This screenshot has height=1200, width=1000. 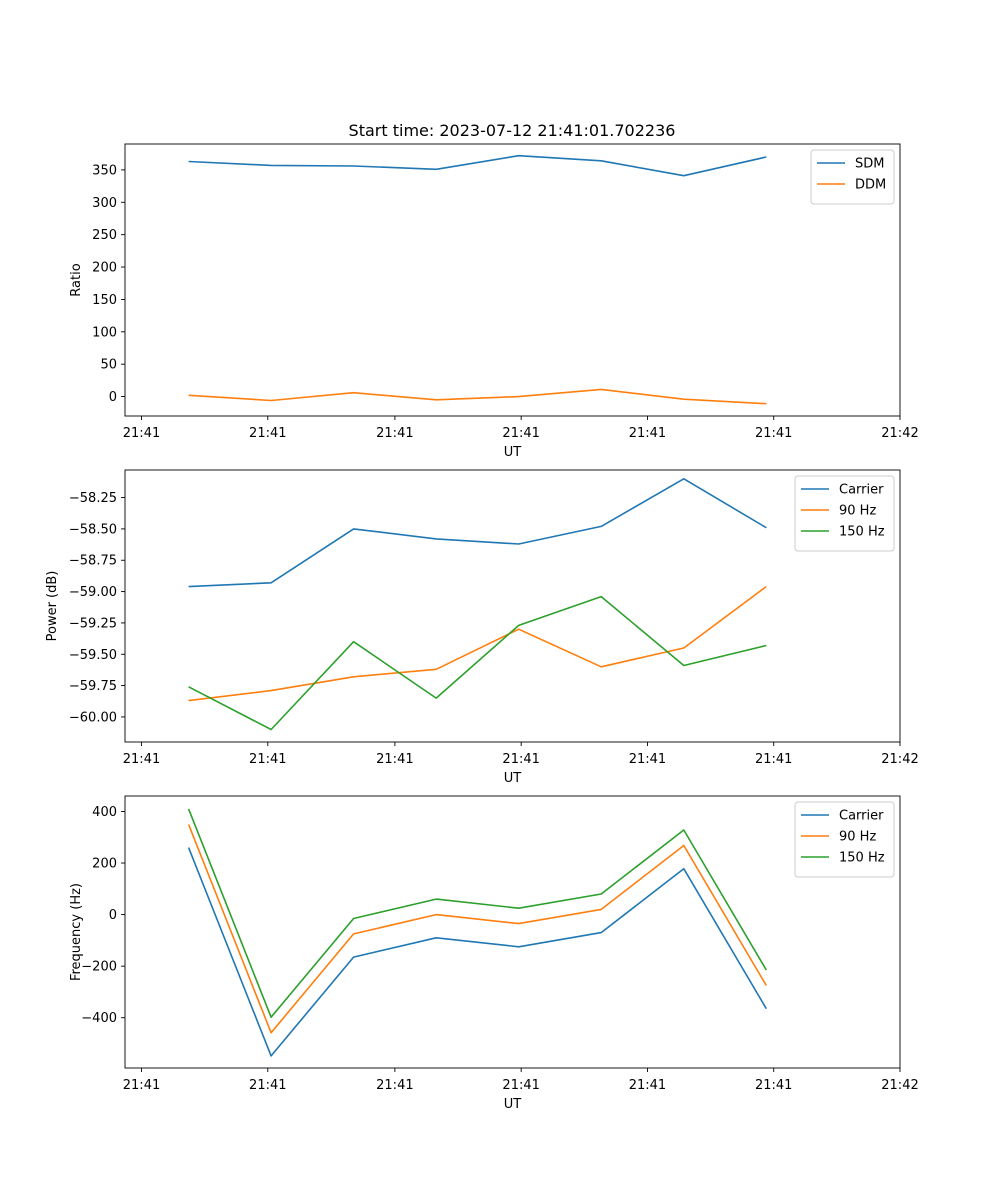 I want to click on chart-2-y-tick-label: −59.25, so click(x=93, y=623).